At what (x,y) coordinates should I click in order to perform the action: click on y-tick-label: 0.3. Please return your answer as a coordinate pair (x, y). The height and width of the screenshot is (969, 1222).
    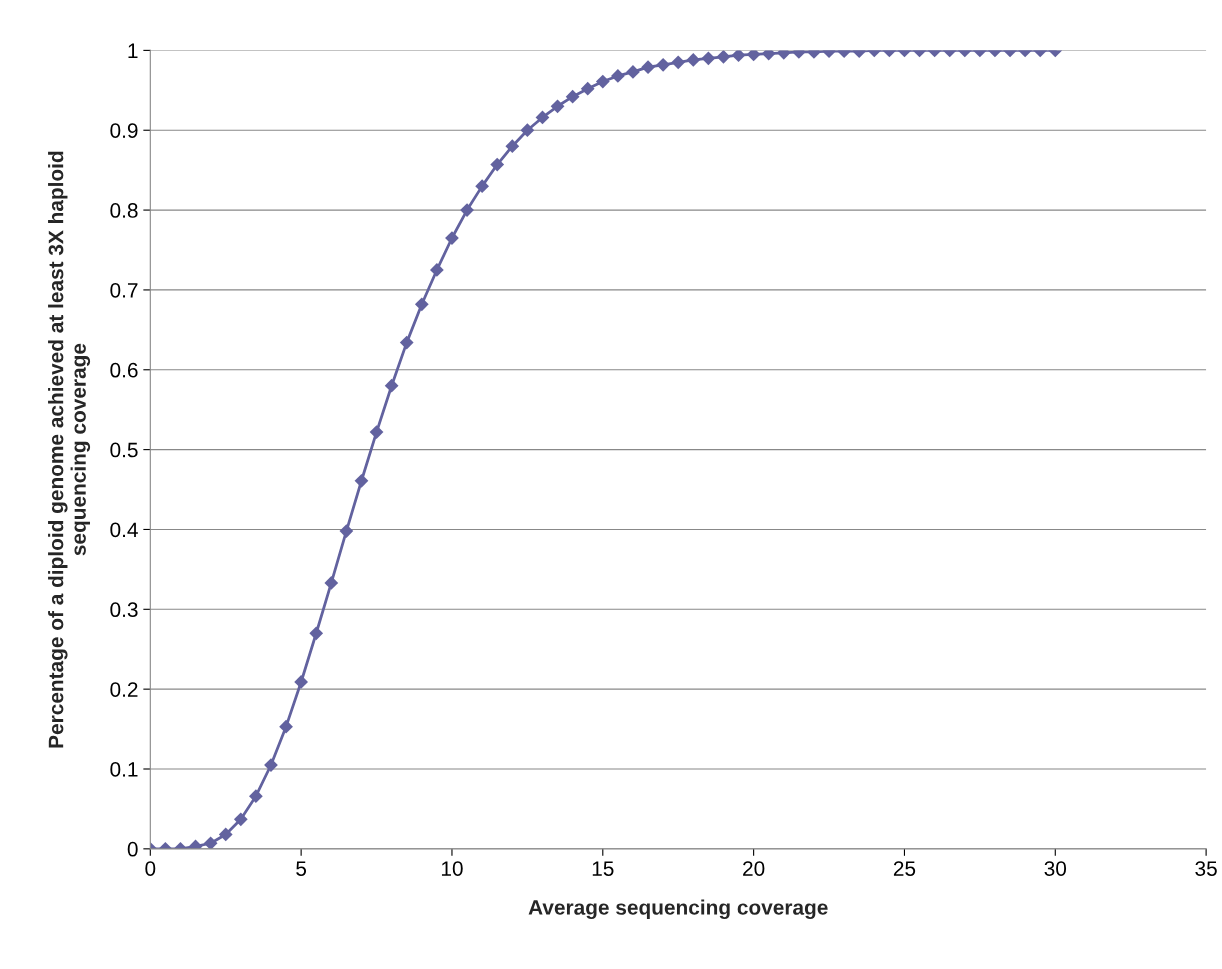
    Looking at the image, I should click on (124, 610).